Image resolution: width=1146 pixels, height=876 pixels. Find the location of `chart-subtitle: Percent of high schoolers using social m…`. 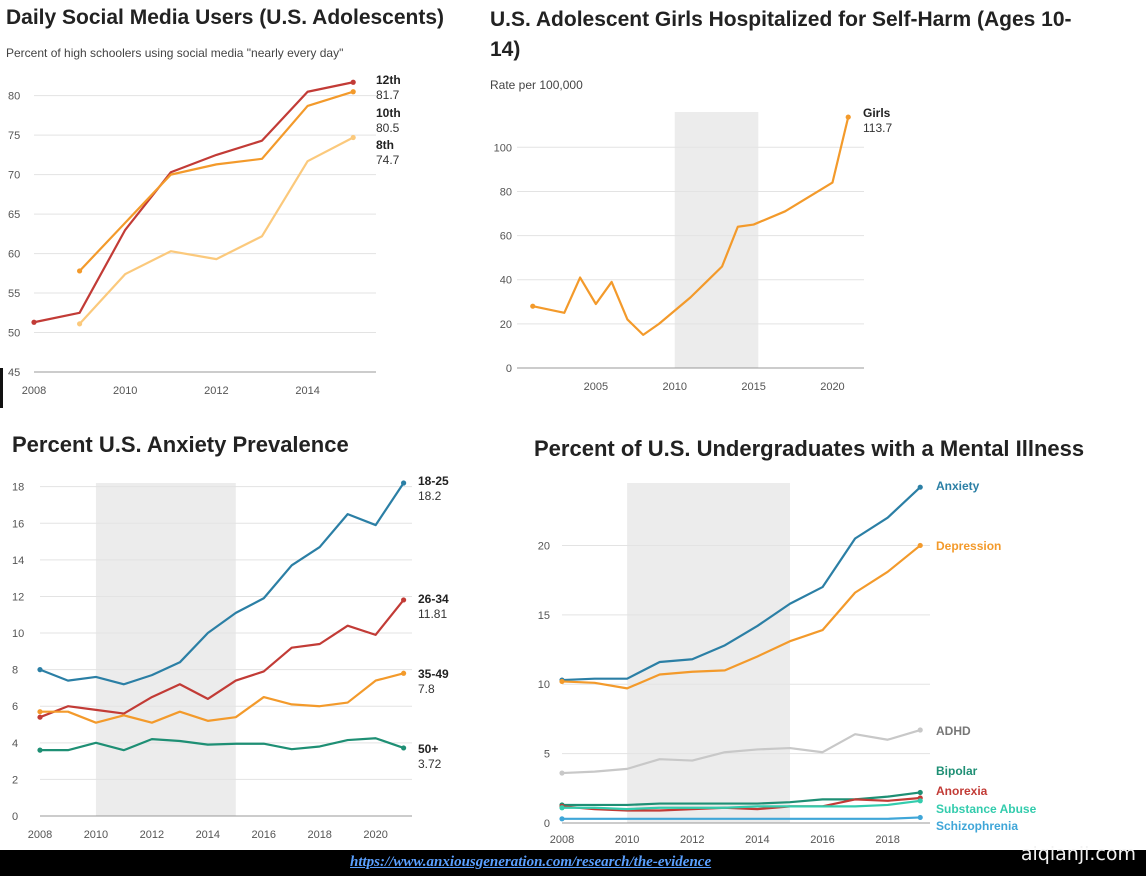

chart-subtitle: Percent of high schoolers using social m… is located at coordinates (175, 53).